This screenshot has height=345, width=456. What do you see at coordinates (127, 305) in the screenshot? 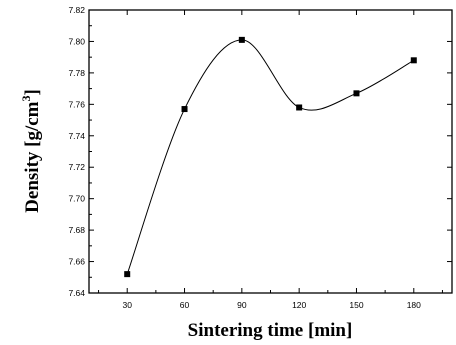
I see `x-tick-label: 30` at bounding box center [127, 305].